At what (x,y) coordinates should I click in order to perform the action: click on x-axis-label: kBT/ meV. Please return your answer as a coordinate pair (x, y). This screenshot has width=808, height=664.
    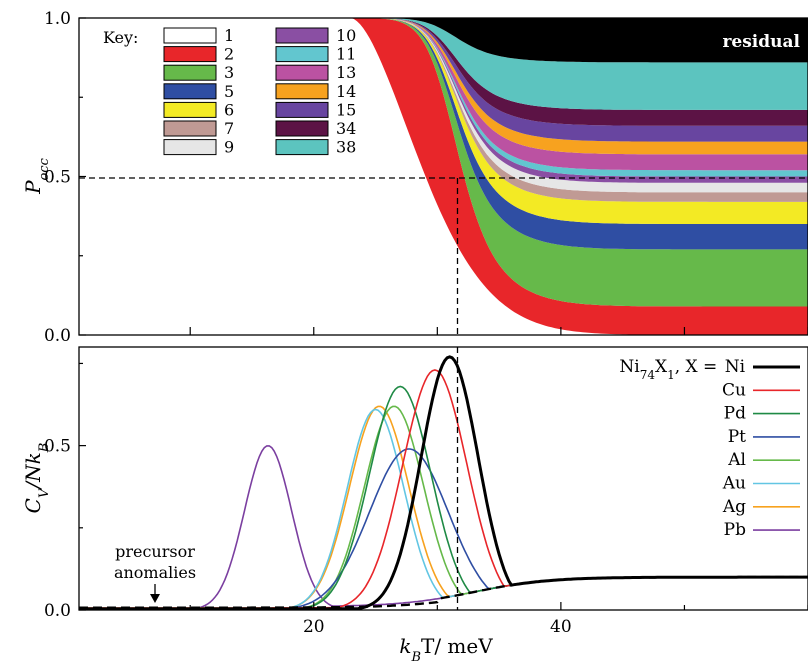
    Looking at the image, I should click on (446, 649).